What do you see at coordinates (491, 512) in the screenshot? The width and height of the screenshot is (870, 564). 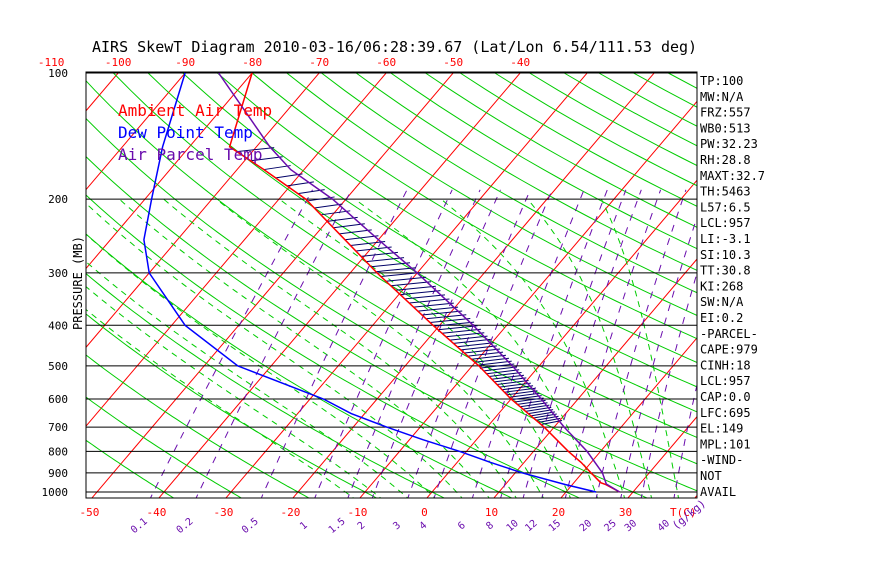 I see `bottom-temp-tick-label: 10` at bounding box center [491, 512].